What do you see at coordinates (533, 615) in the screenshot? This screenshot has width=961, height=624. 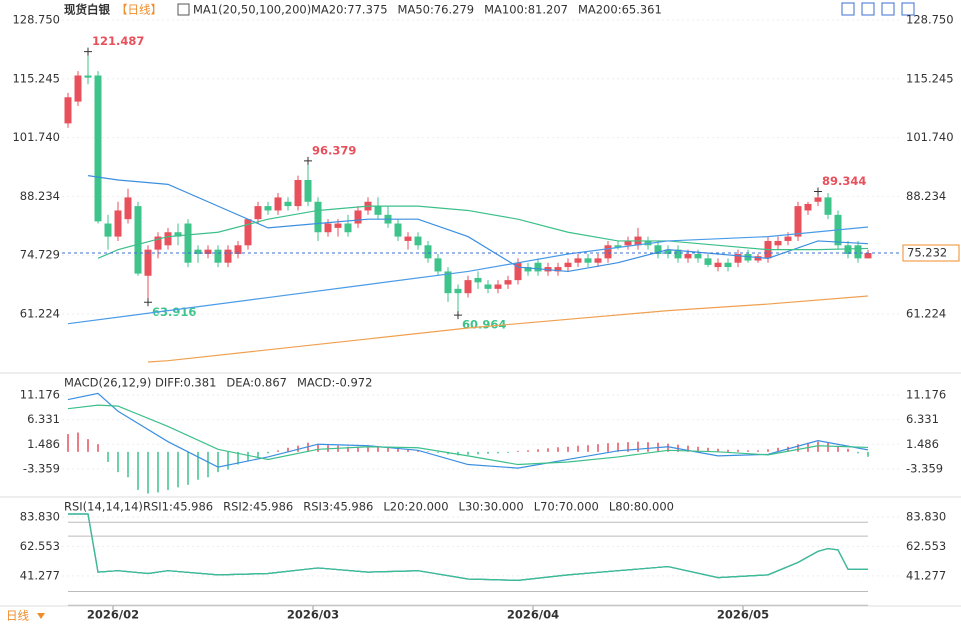 I see `x-tick-label: 2026/04` at bounding box center [533, 615].